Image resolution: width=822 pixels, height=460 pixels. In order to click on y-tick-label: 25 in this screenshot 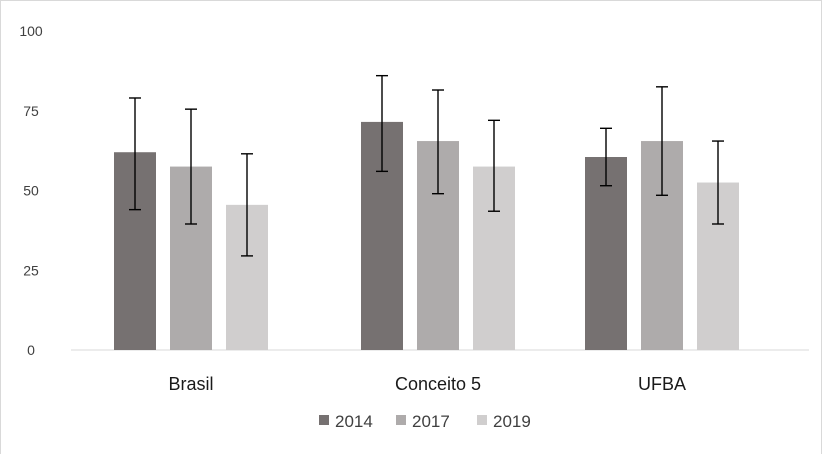, I will do `click(31, 270)`.